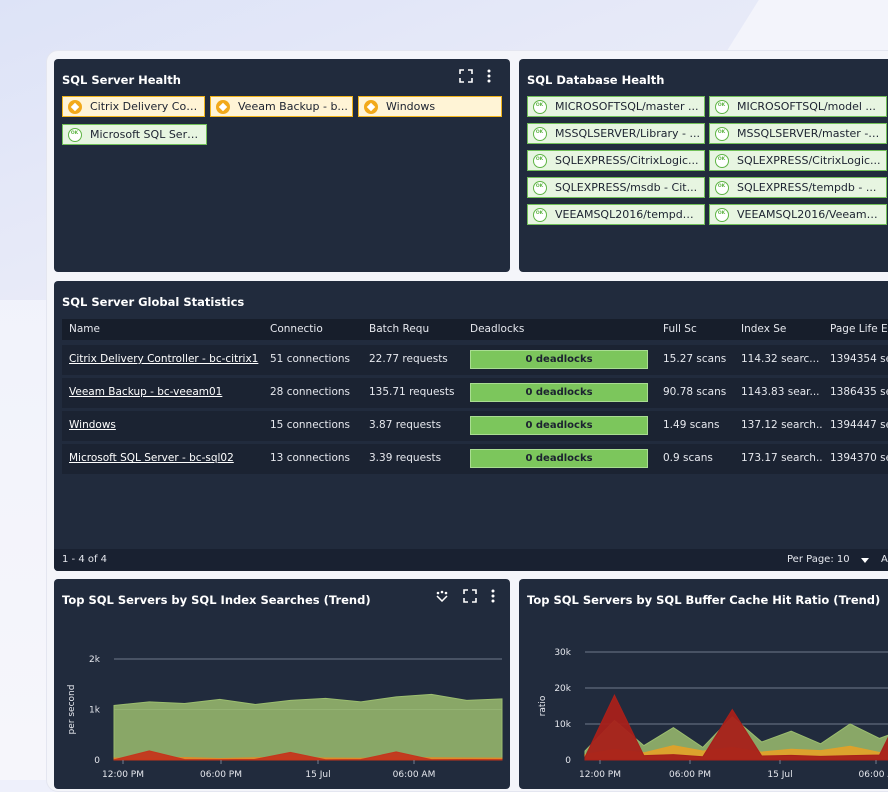 Image resolution: width=888 pixels, height=792 pixels. I want to click on column-header-connections: Connectio, so click(296, 329).